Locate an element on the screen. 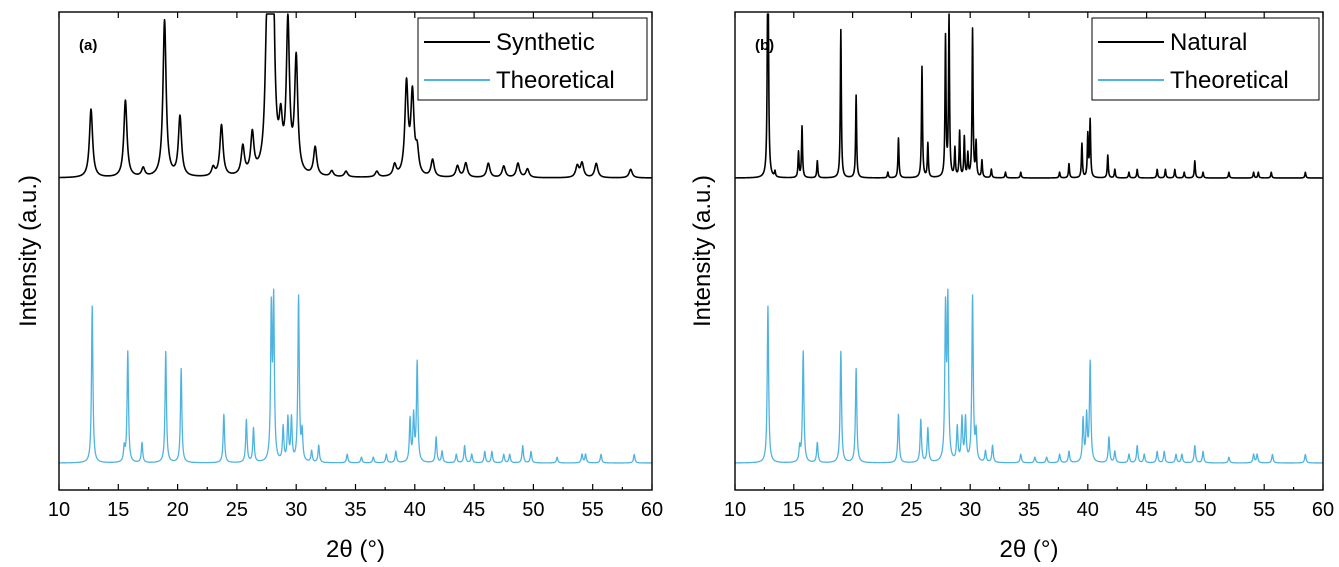  panel-label: (b) is located at coordinates (764, 45).